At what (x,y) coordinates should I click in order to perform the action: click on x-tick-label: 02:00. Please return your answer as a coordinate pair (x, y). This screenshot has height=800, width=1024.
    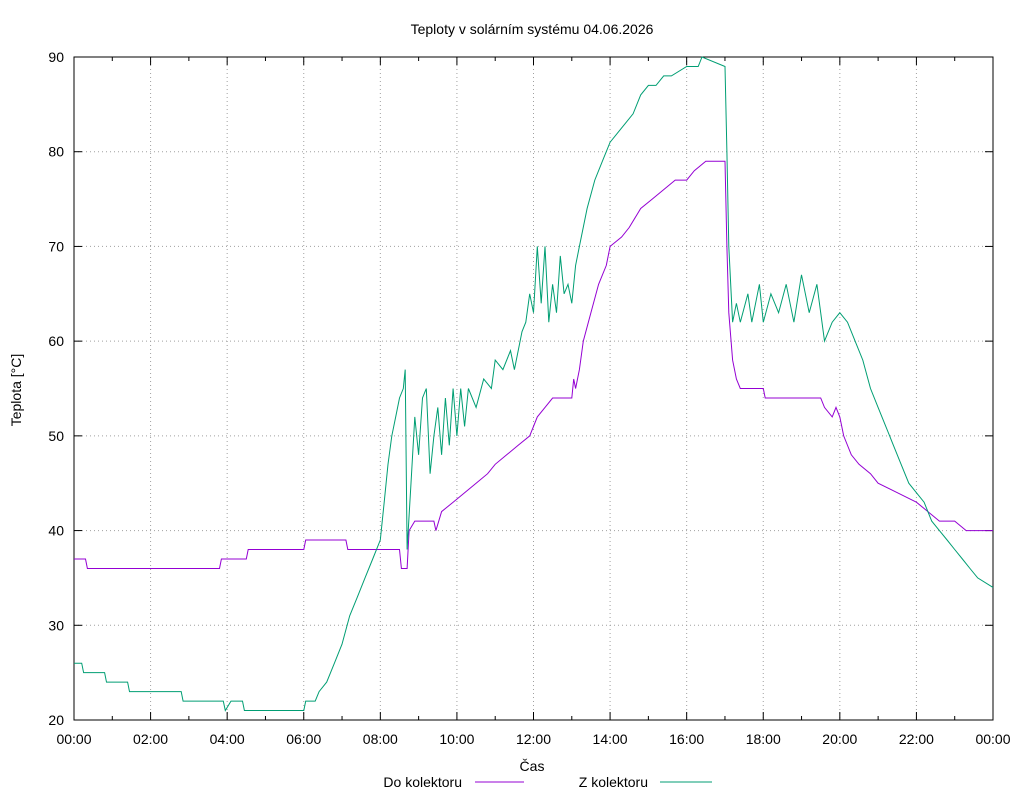
    Looking at the image, I should click on (150, 739).